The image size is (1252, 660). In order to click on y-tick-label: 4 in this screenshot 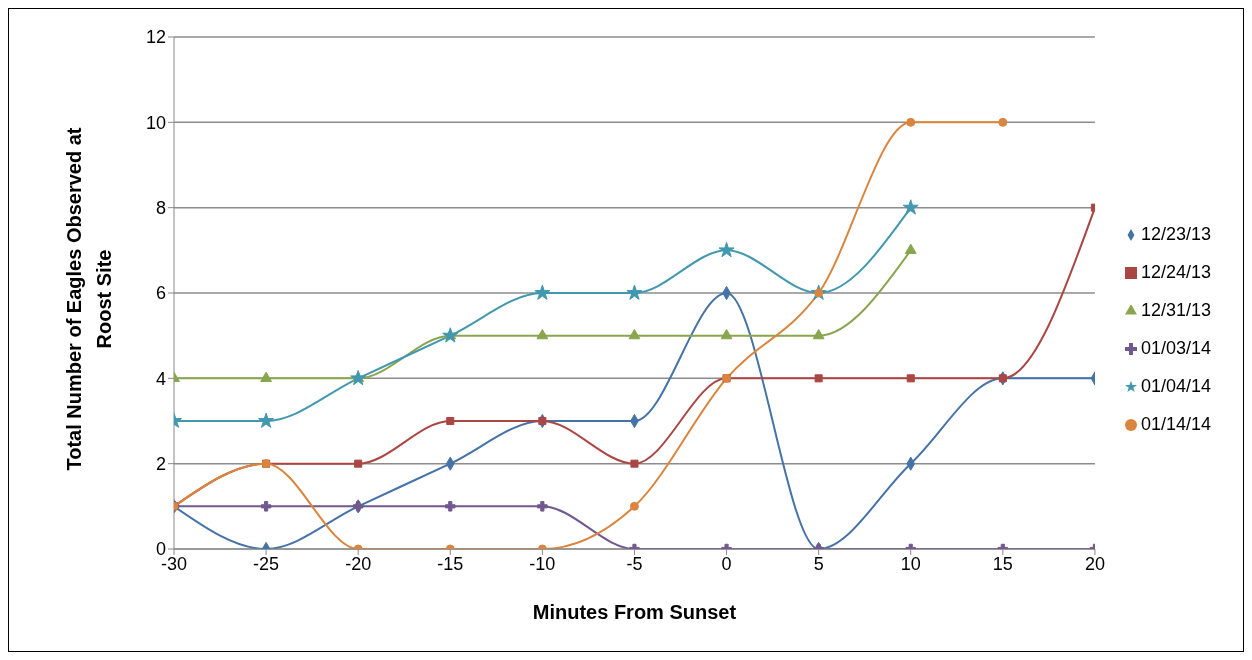, I will do `click(160, 378)`.